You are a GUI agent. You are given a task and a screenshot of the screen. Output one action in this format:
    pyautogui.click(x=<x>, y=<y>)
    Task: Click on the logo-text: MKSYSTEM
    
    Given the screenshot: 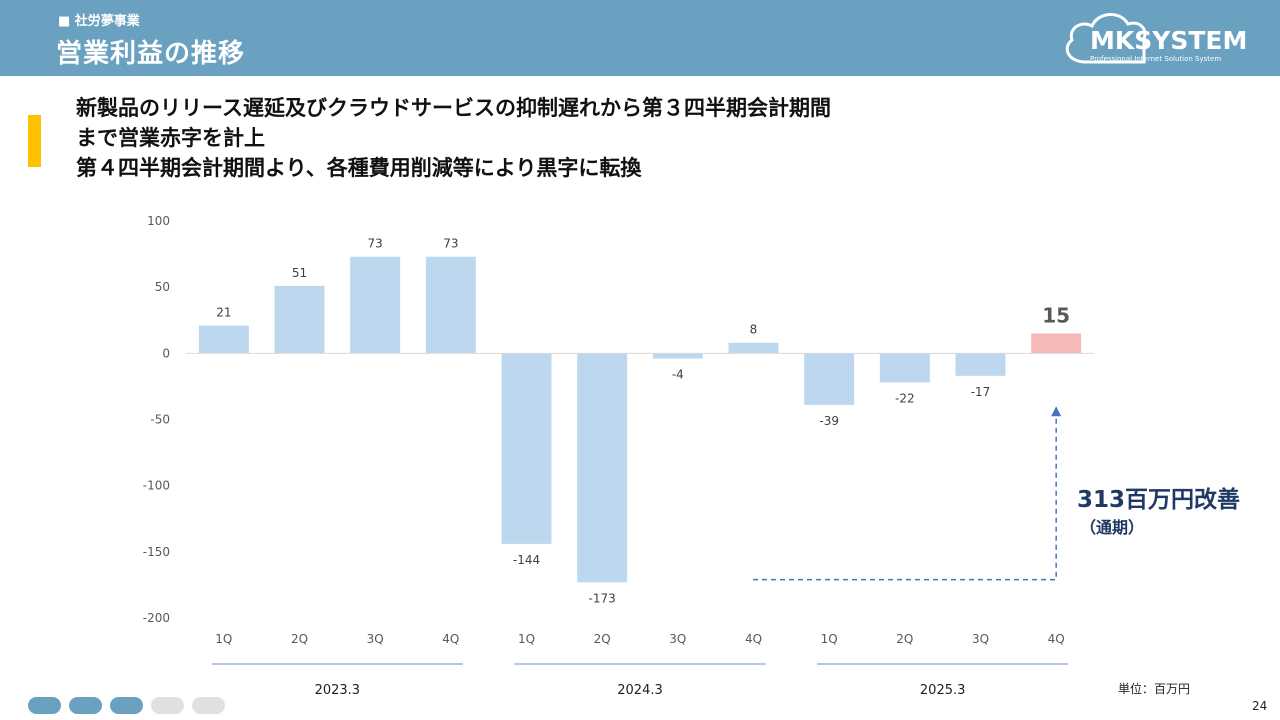 What is the action you would take?
    pyautogui.click(x=1169, y=40)
    